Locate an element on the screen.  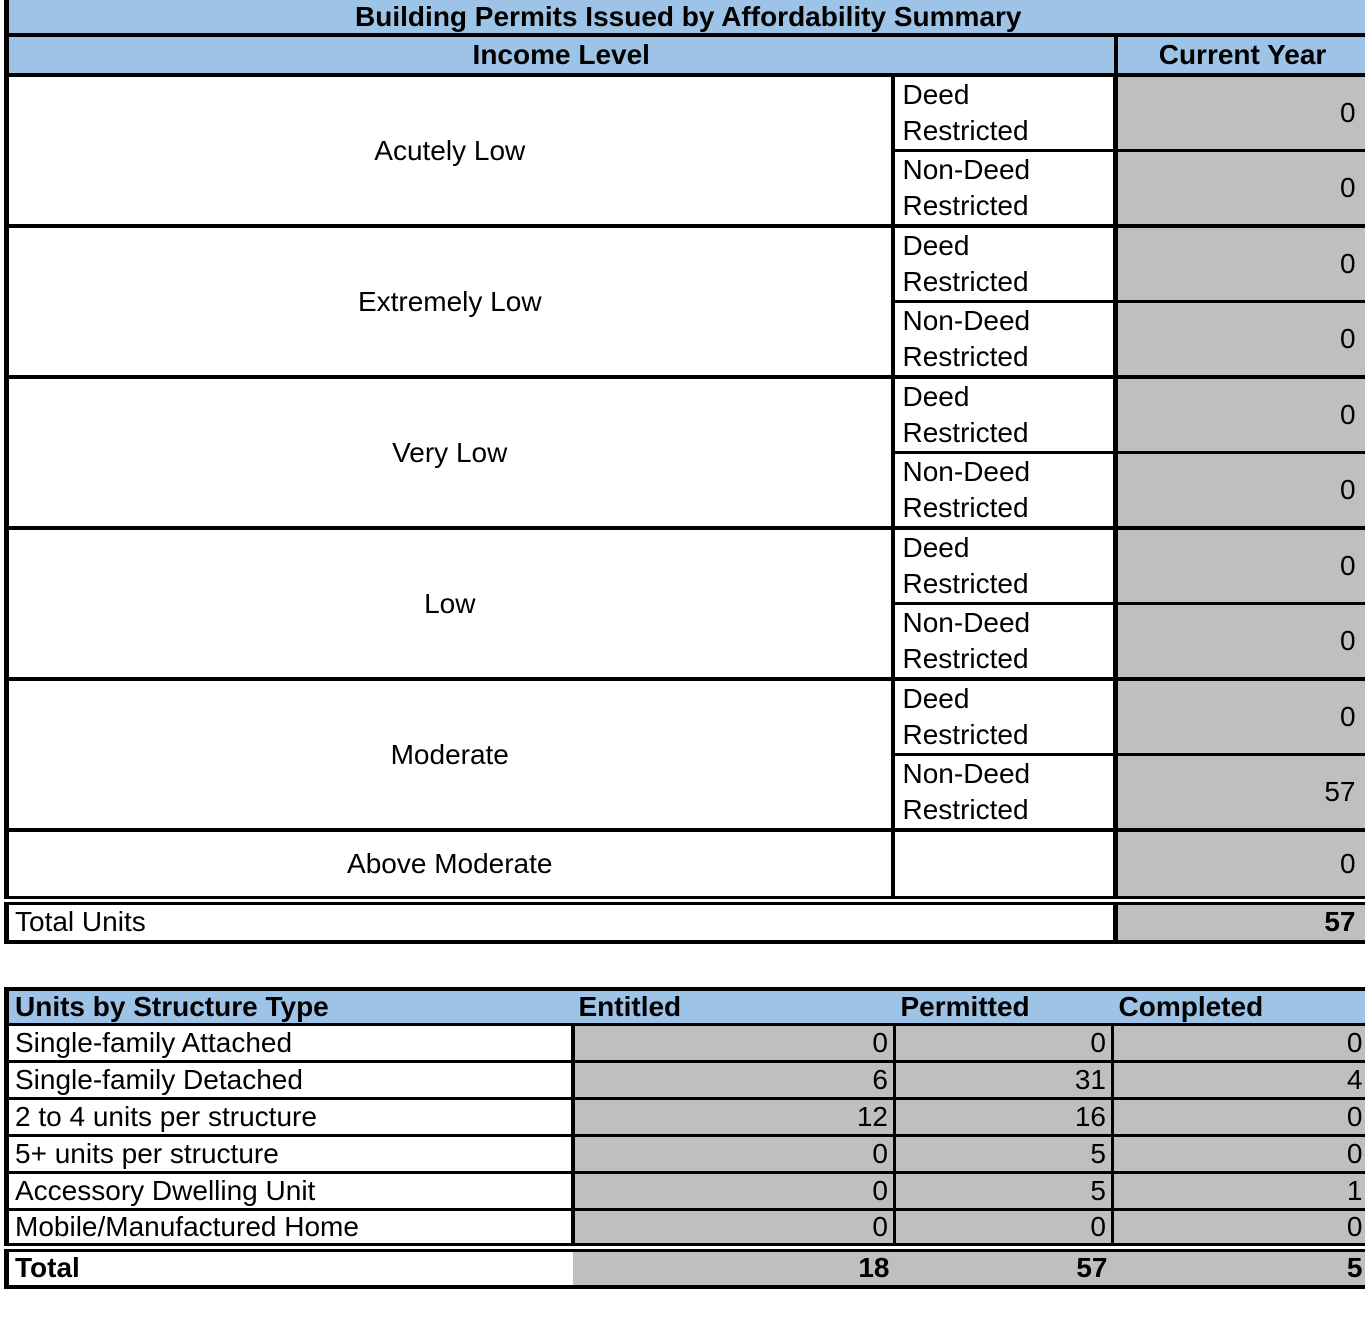
table-row: Moderate Deed Restricted 0 is located at coordinates (685, 753).